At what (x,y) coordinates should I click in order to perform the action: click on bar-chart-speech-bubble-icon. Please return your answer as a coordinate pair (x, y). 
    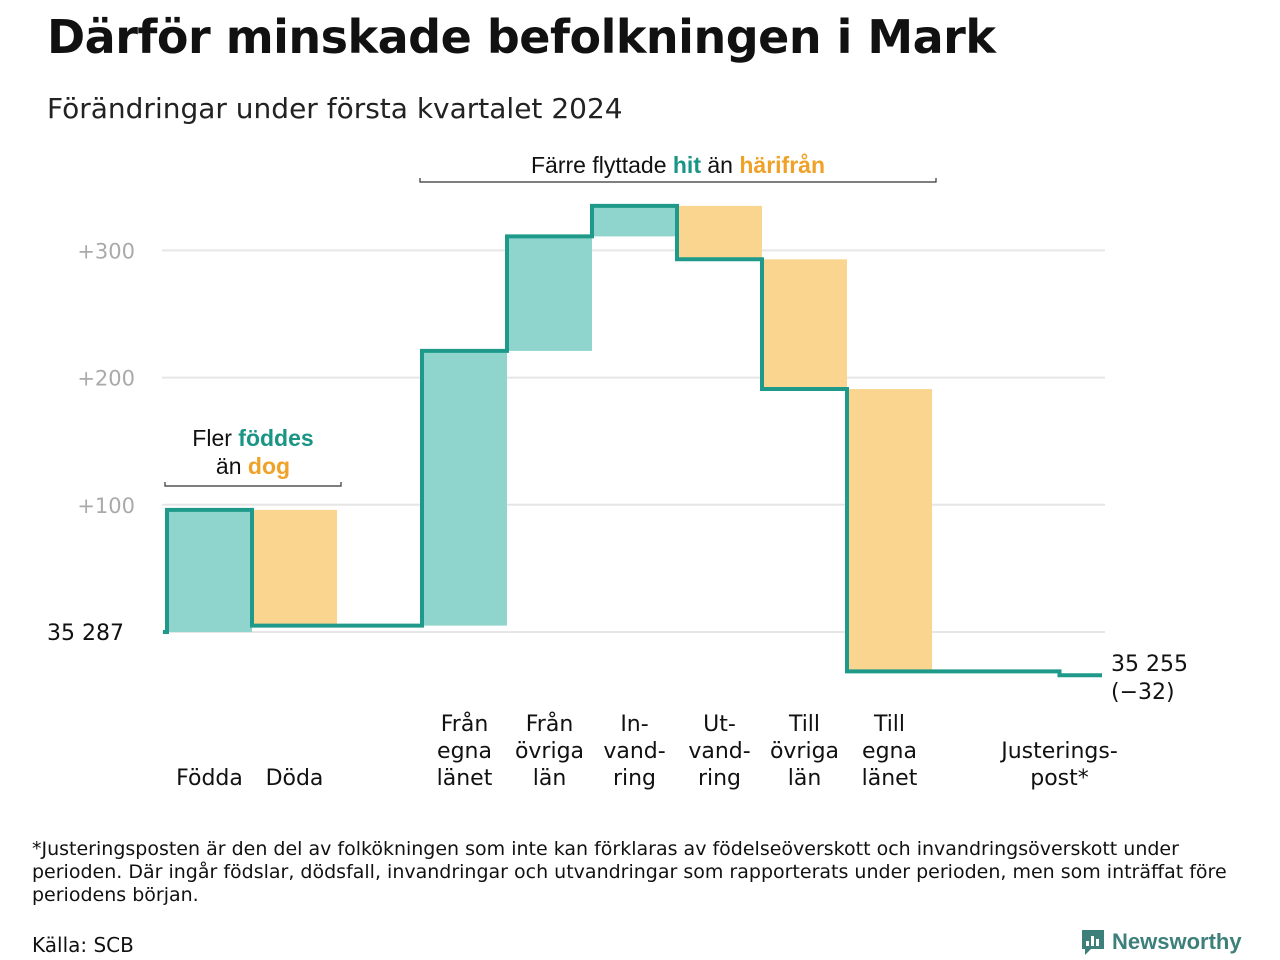
    Looking at the image, I should click on (1093, 942).